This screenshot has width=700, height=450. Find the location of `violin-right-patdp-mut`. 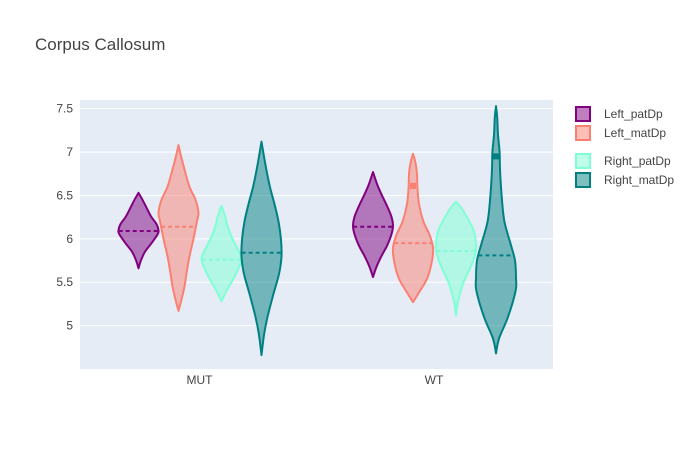

violin-right-patdp-mut is located at coordinates (221, 253).